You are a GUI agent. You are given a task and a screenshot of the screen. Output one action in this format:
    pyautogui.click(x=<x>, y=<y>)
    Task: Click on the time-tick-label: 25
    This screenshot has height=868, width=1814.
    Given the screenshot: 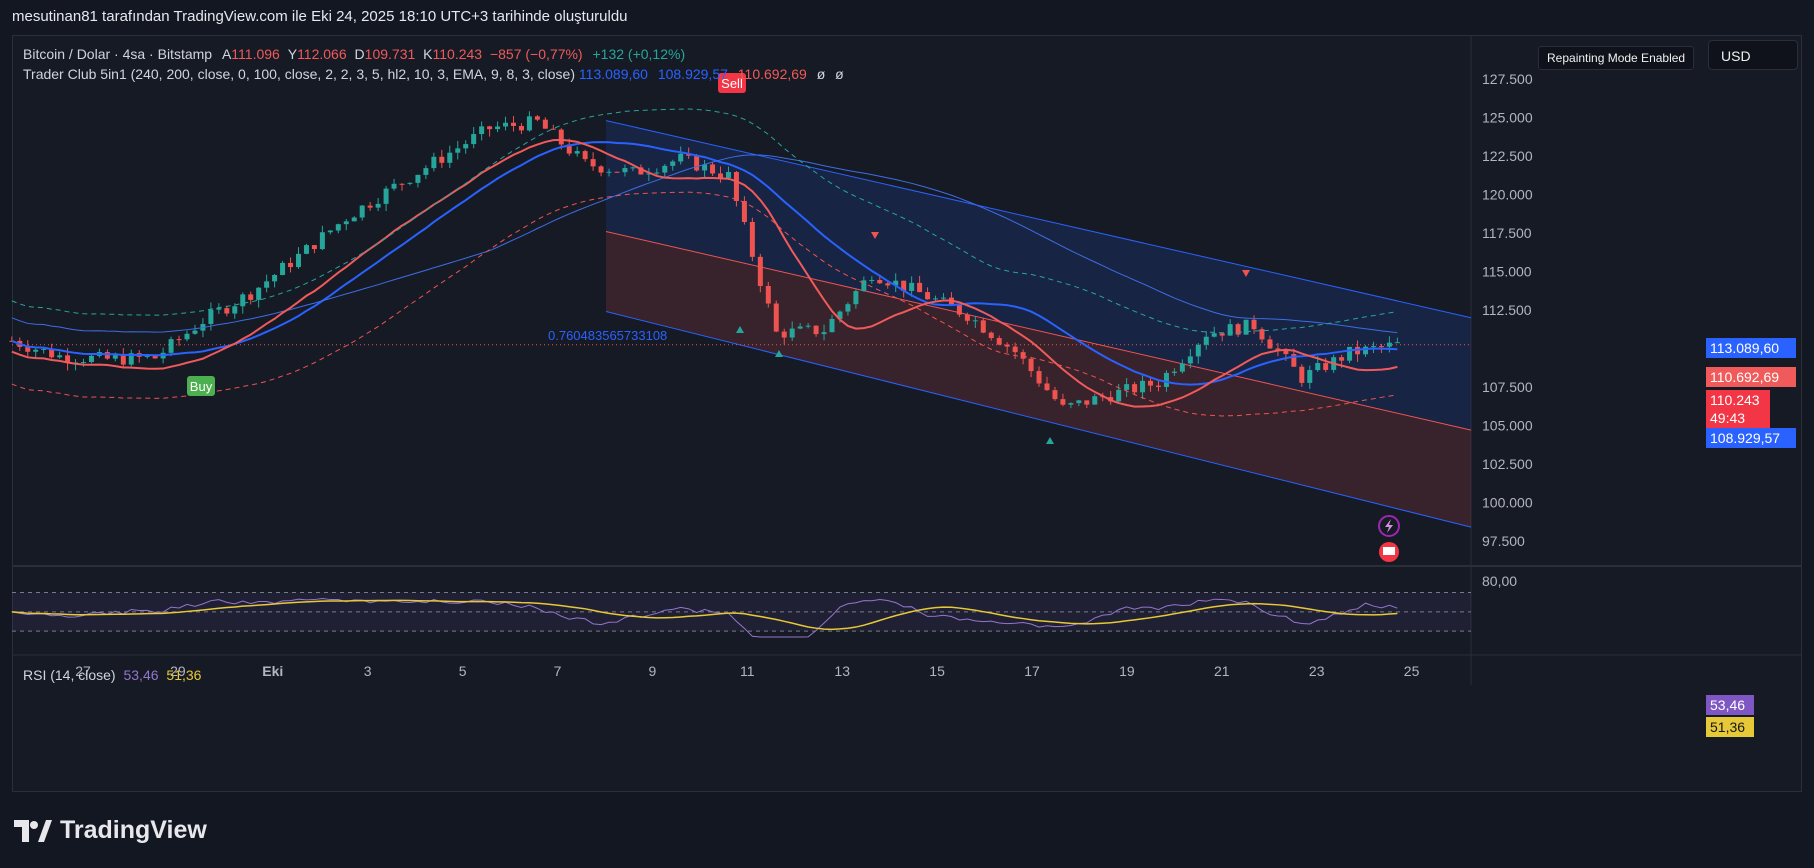 What is the action you would take?
    pyautogui.click(x=1412, y=671)
    